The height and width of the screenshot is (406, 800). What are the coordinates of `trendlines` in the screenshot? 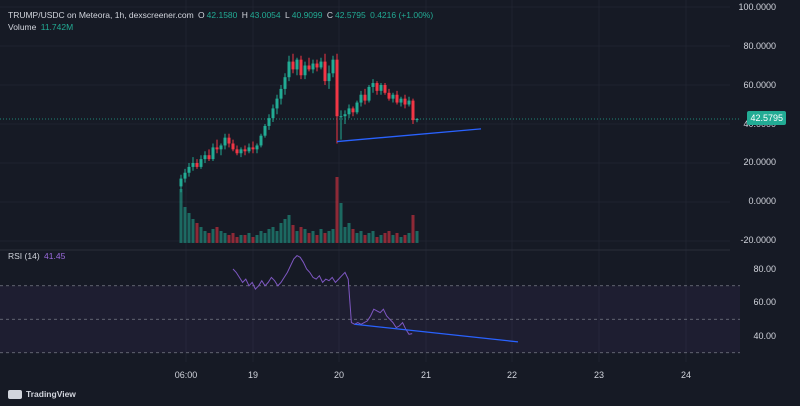 It's located at (427, 235).